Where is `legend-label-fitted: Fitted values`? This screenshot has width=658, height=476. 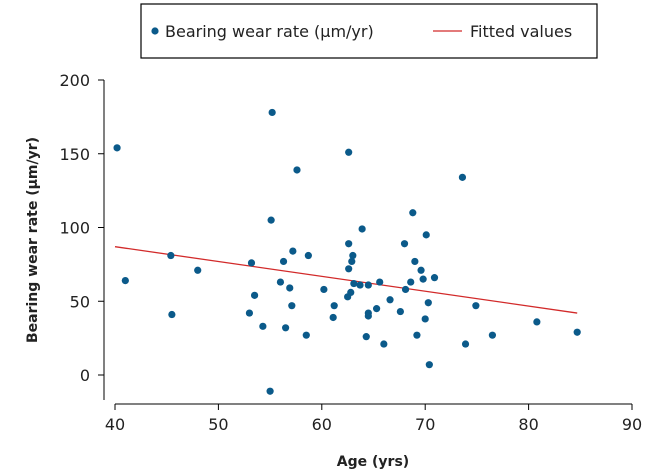 legend-label-fitted: Fitted values is located at coordinates (521, 31).